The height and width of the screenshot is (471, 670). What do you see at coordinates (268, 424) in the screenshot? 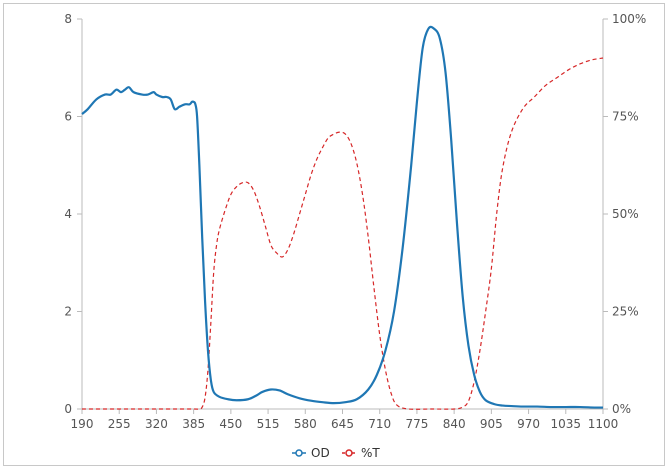
I see `x-tick-label: 515` at bounding box center [268, 424].